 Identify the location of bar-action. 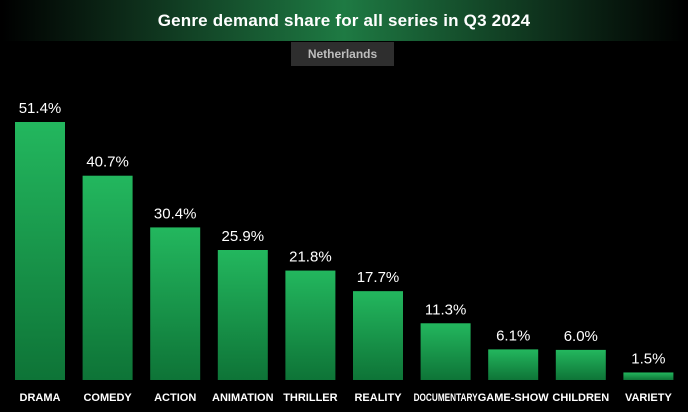
(175, 303).